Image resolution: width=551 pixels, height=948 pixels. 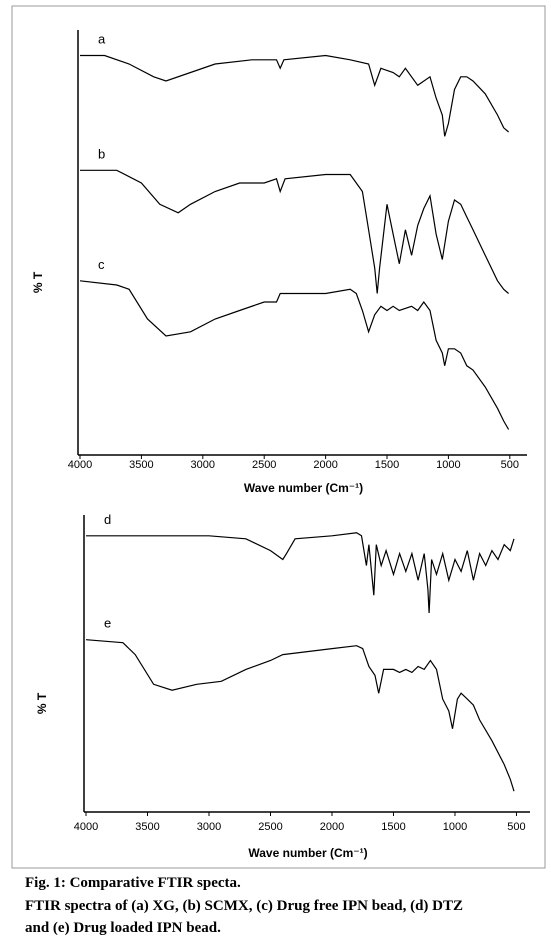 I want to click on curve-label: a, so click(x=102, y=39).